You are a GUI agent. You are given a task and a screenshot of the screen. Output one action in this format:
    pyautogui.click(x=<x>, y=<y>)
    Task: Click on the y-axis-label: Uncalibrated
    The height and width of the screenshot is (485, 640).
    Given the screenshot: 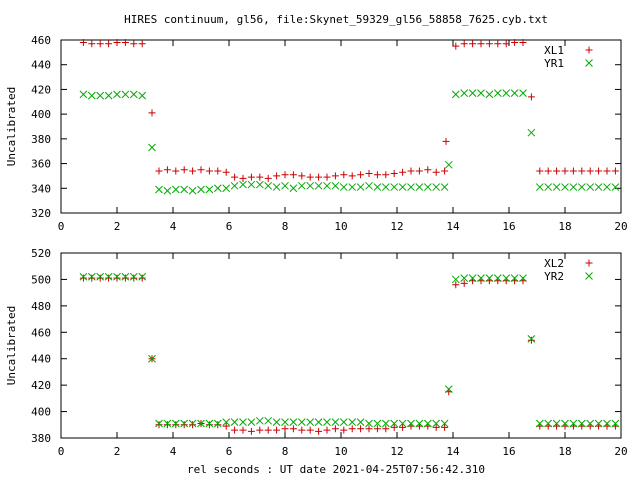 What is the action you would take?
    pyautogui.click(x=11, y=126)
    